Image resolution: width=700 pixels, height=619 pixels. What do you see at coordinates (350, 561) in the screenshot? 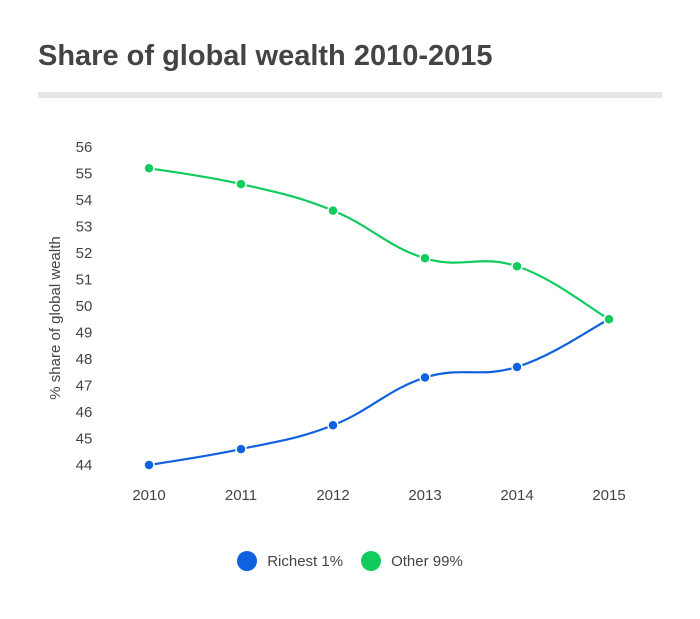
I see `legend: Richest 1% Other 99%` at bounding box center [350, 561].